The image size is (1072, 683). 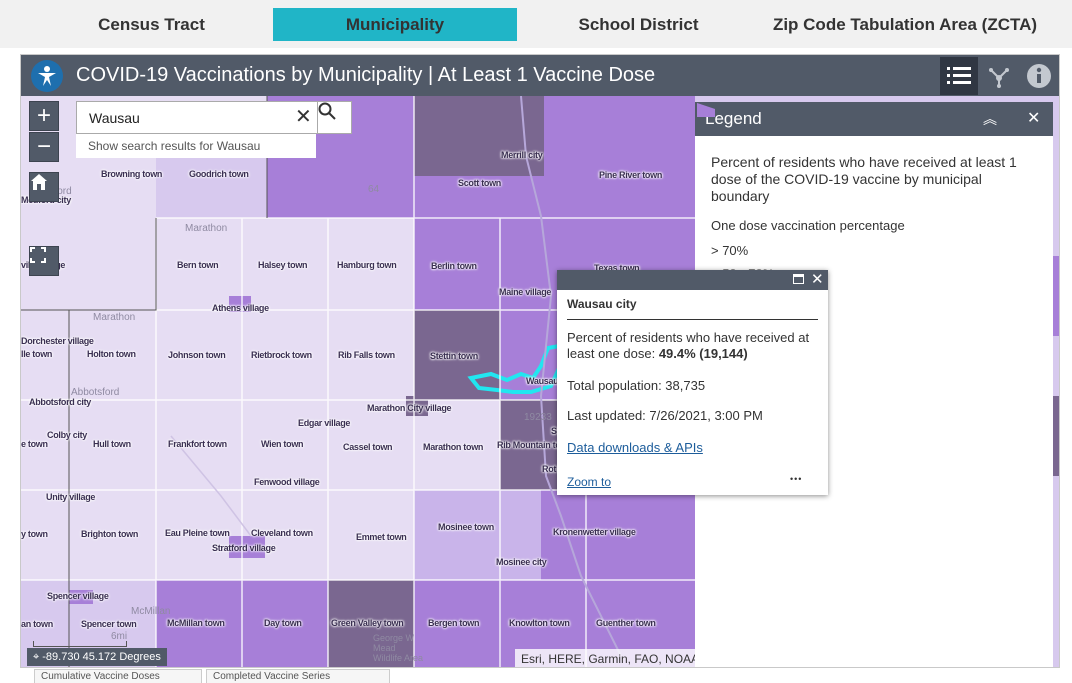 I want to click on close-popup-icon: ✕, so click(x=817, y=279).